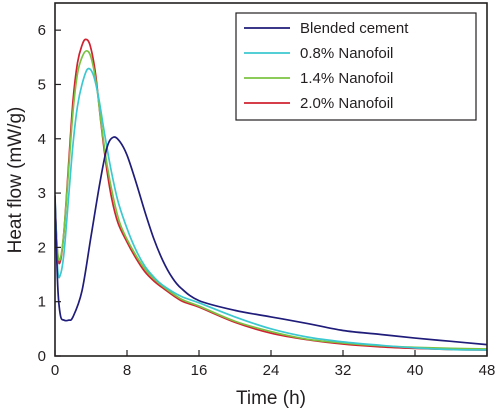 Image resolution: width=500 pixels, height=413 pixels. I want to click on x-tick-label-6: 48, so click(487, 370).